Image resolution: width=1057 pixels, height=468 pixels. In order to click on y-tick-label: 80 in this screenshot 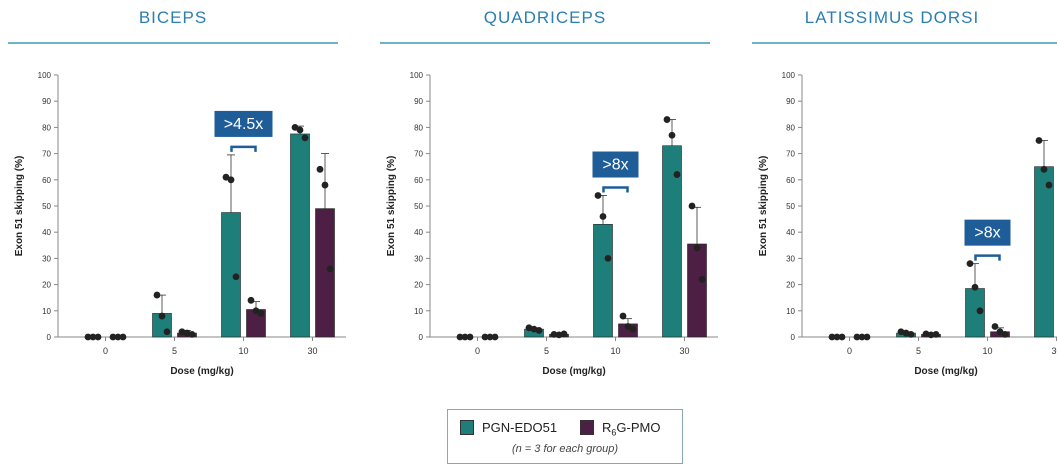, I will do `click(790, 127)`.